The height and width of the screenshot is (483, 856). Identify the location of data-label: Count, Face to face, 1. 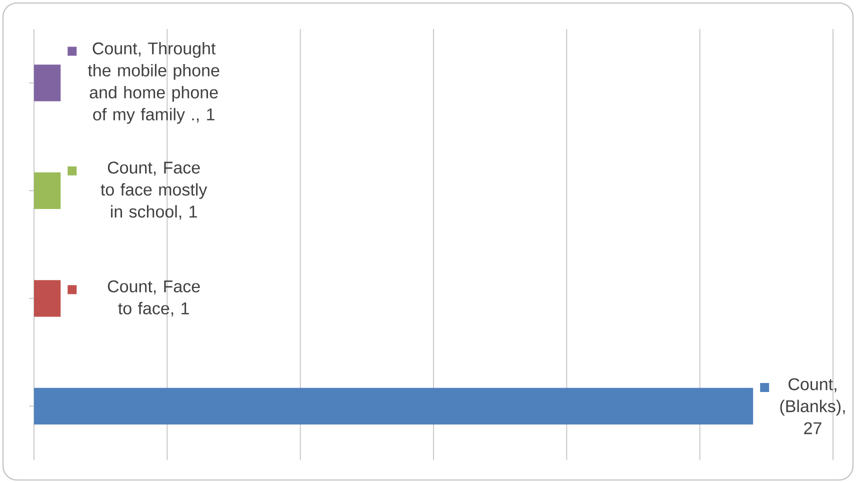
(154, 298).